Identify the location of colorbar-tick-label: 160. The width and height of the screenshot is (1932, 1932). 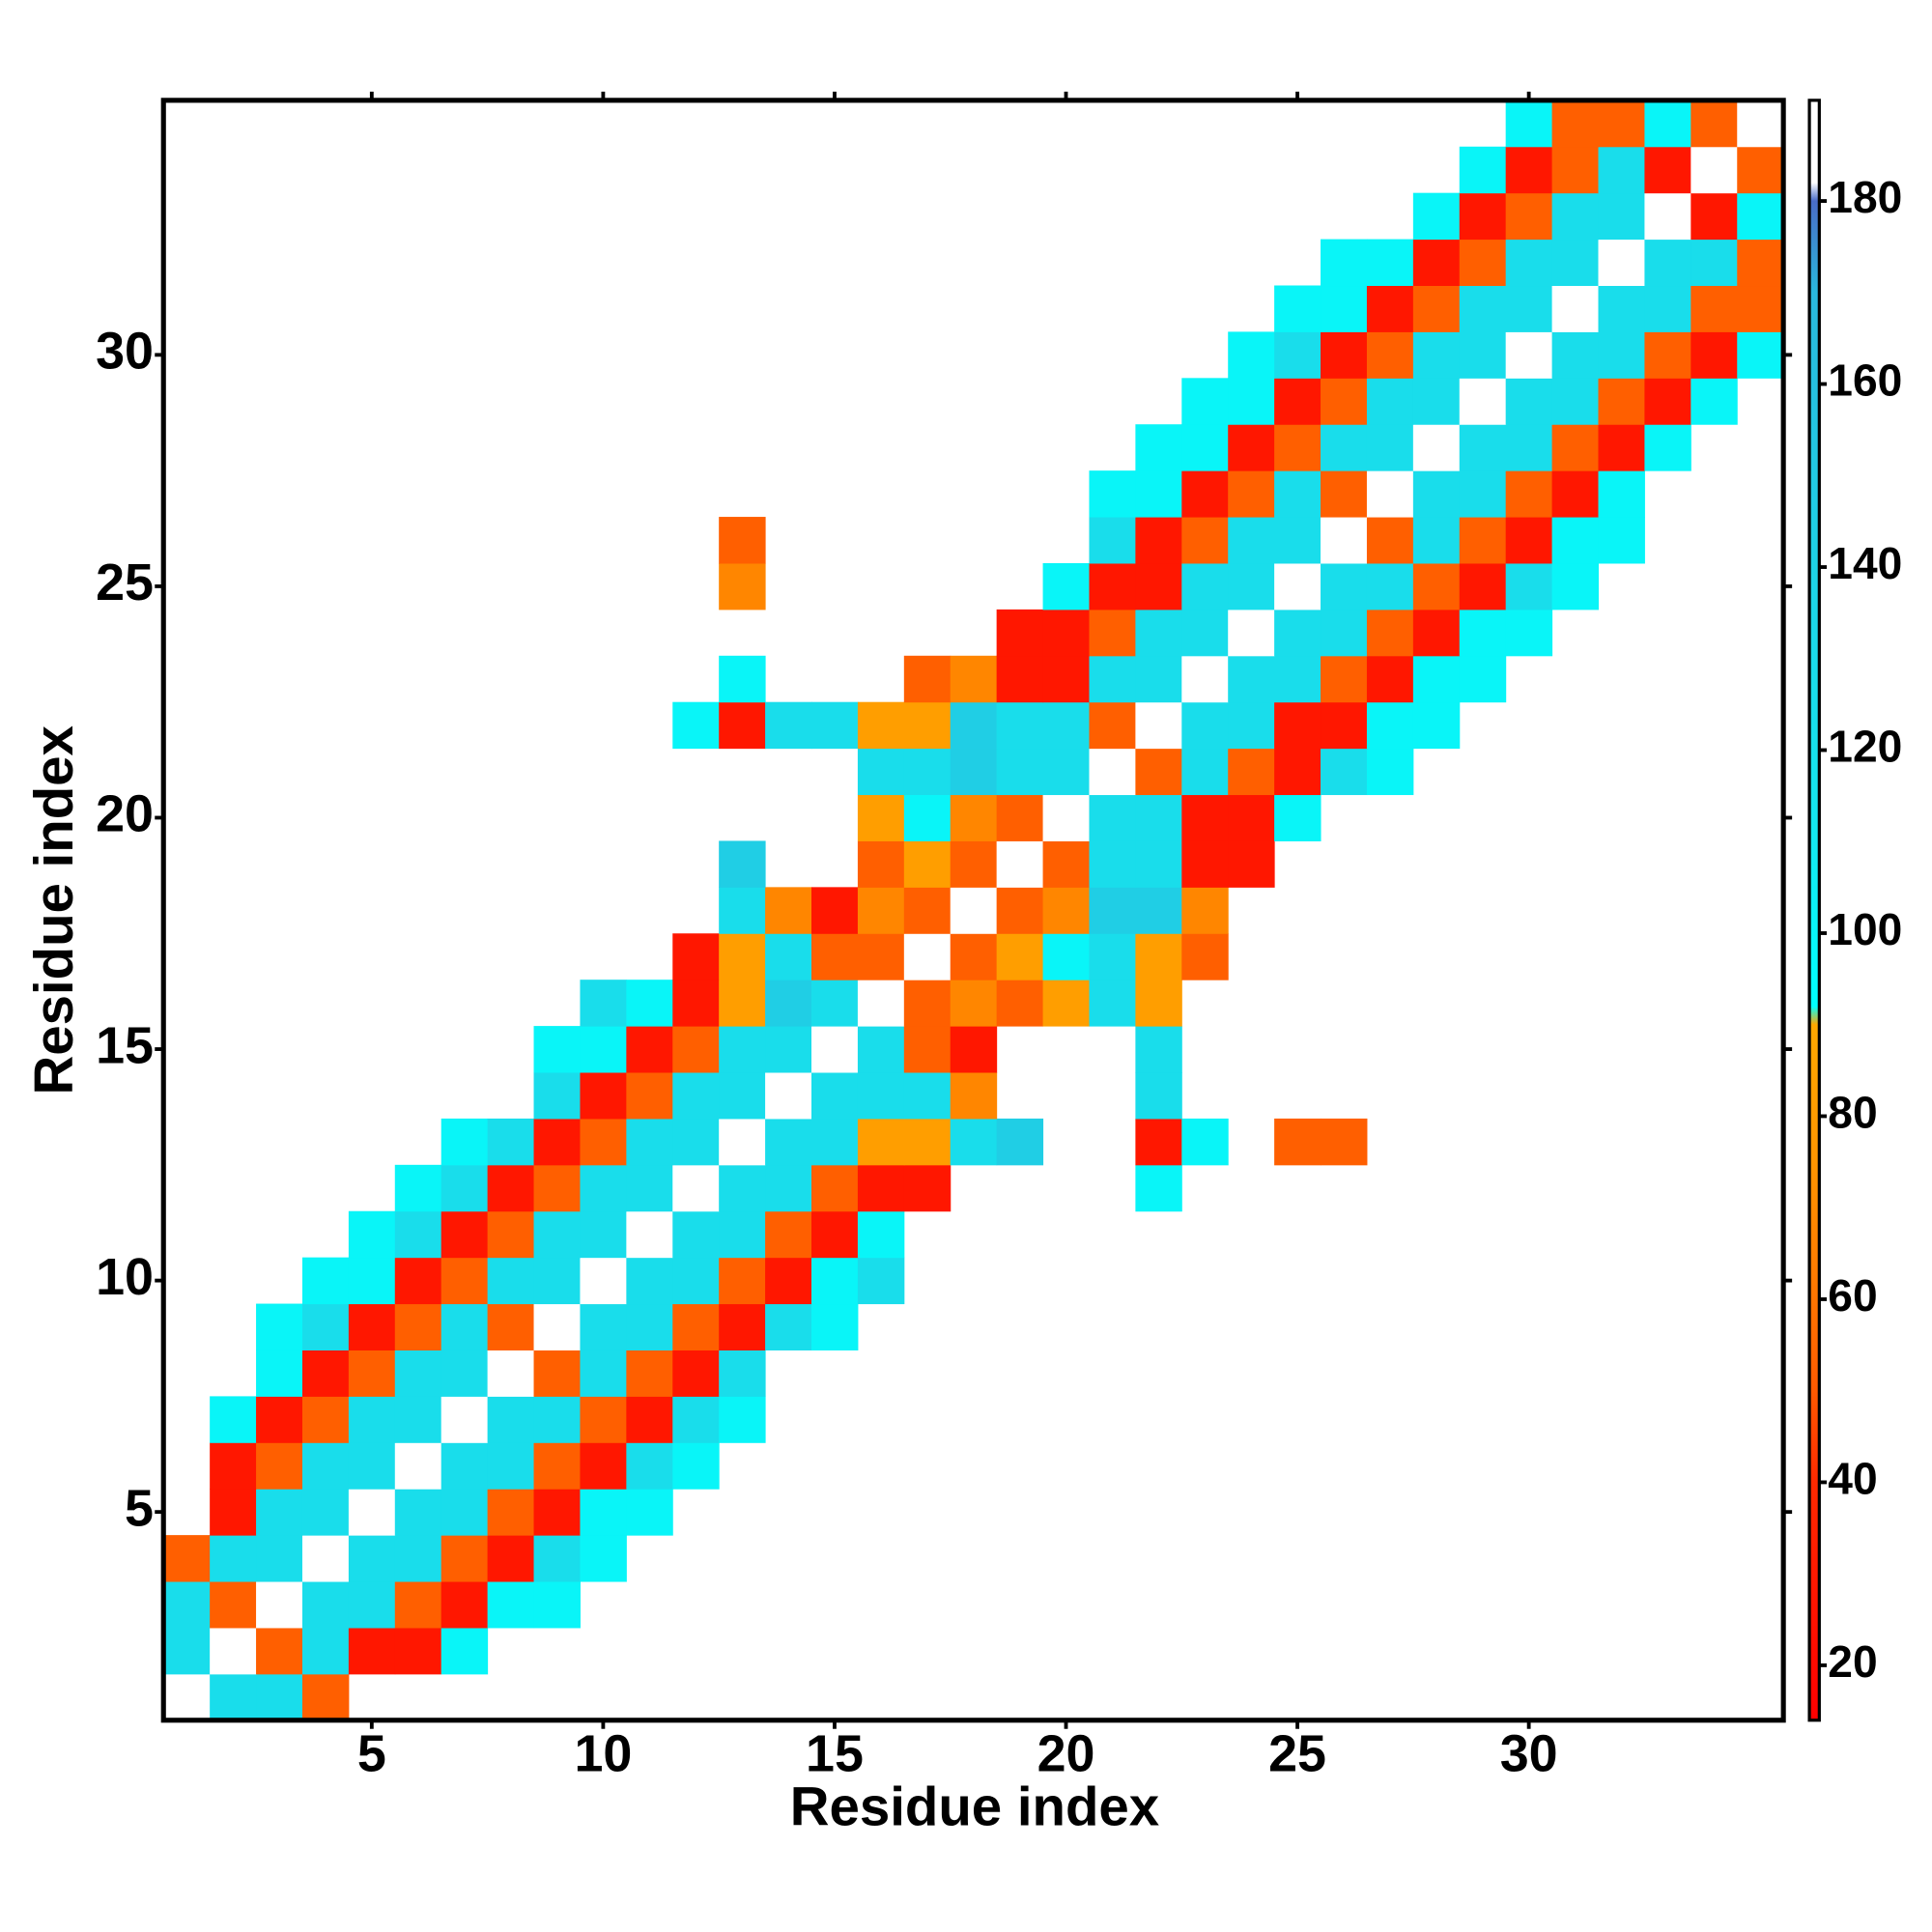
(1865, 380).